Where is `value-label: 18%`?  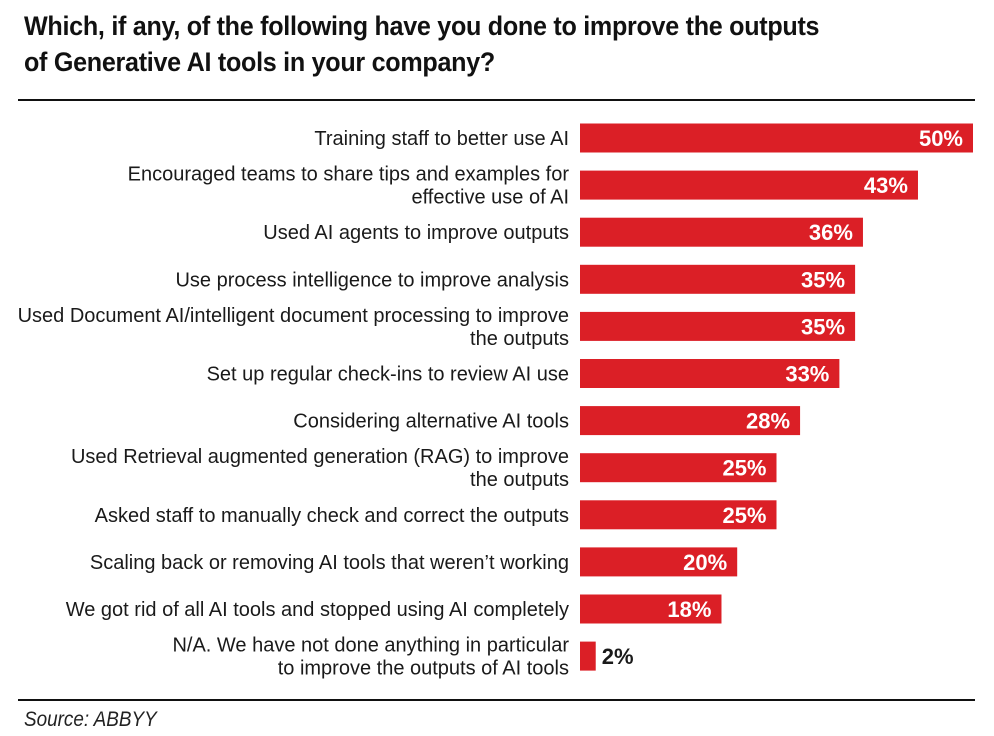 value-label: 18% is located at coordinates (689, 609).